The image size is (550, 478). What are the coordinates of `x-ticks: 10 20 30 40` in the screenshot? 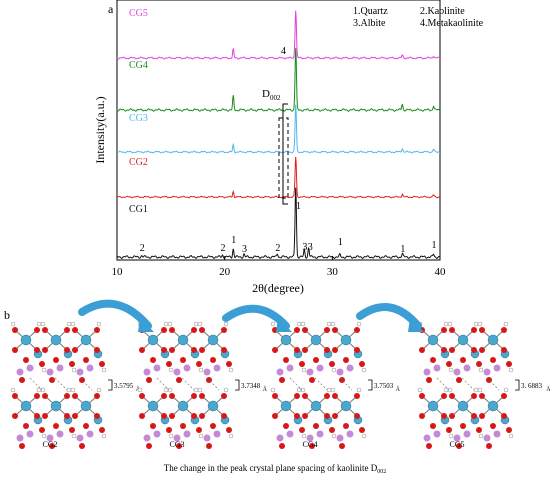 It's located at (279, 267).